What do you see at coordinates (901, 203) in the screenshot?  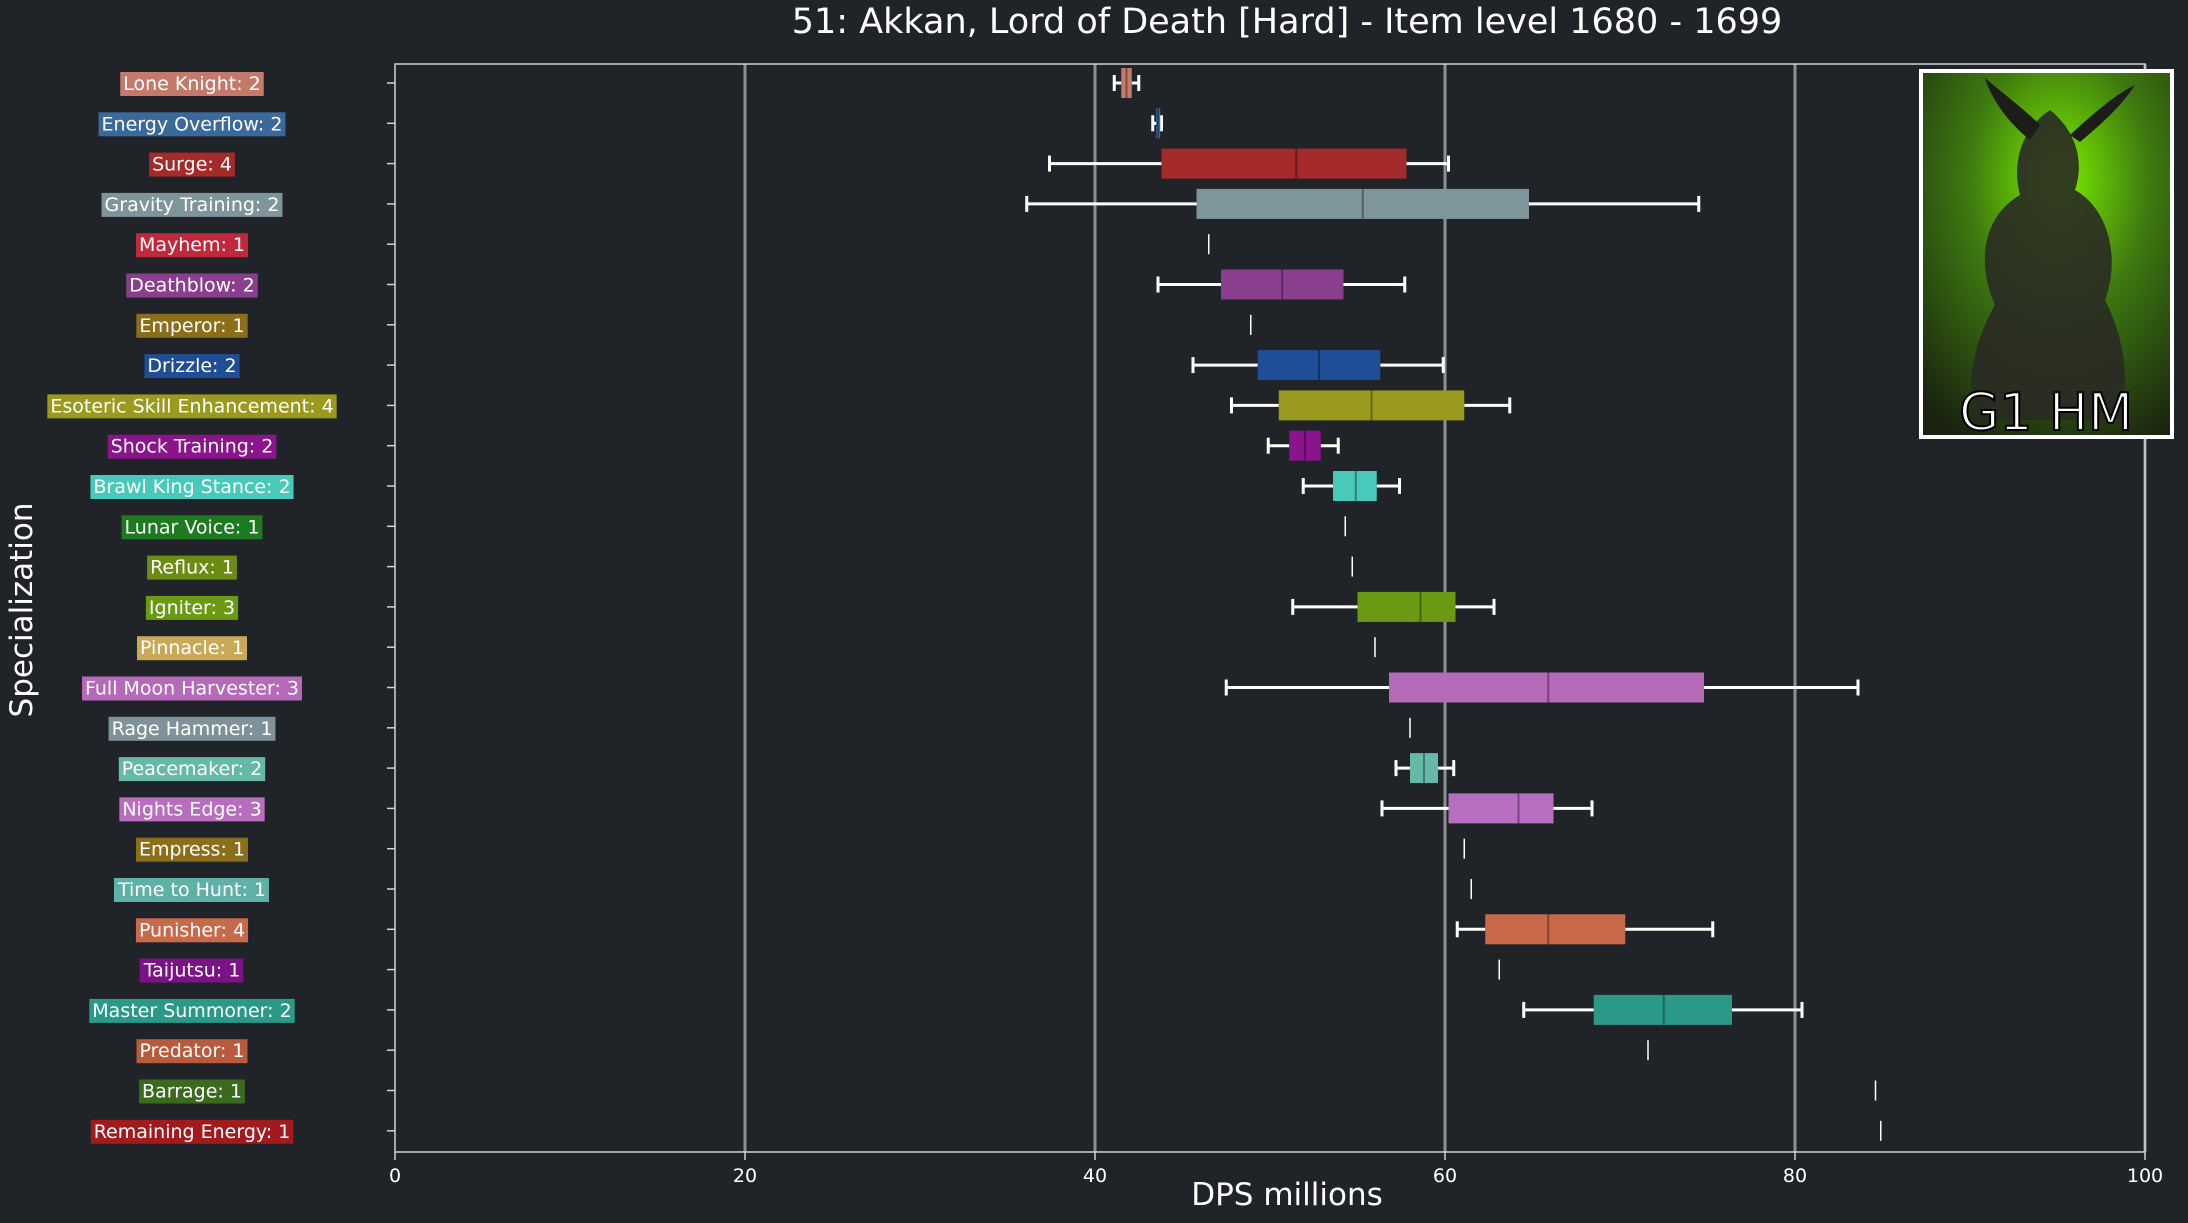 I see `box-row: Gravity Training: 2` at bounding box center [901, 203].